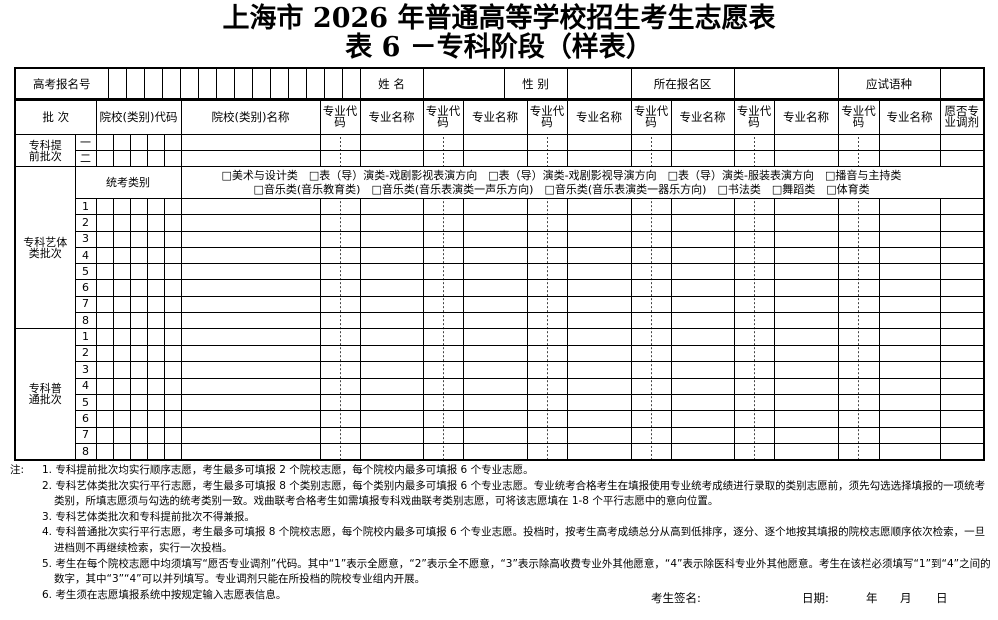 This screenshot has height=620, width=998. What do you see at coordinates (625, 189) in the screenshot?
I see `category-checkbox: □音乐类(音乐表演类一器乐方向)` at bounding box center [625, 189].